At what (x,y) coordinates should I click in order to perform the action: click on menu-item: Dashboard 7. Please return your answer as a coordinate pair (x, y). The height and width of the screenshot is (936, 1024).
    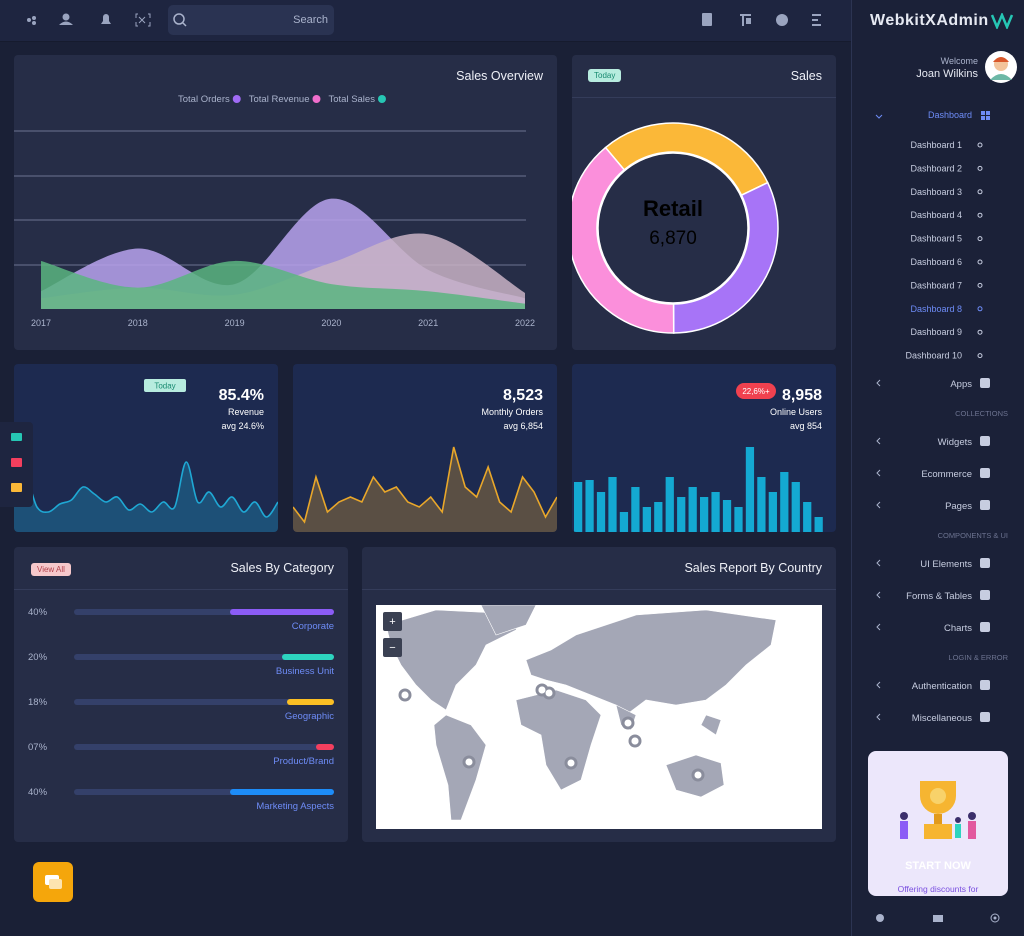
    Looking at the image, I should click on (936, 285).